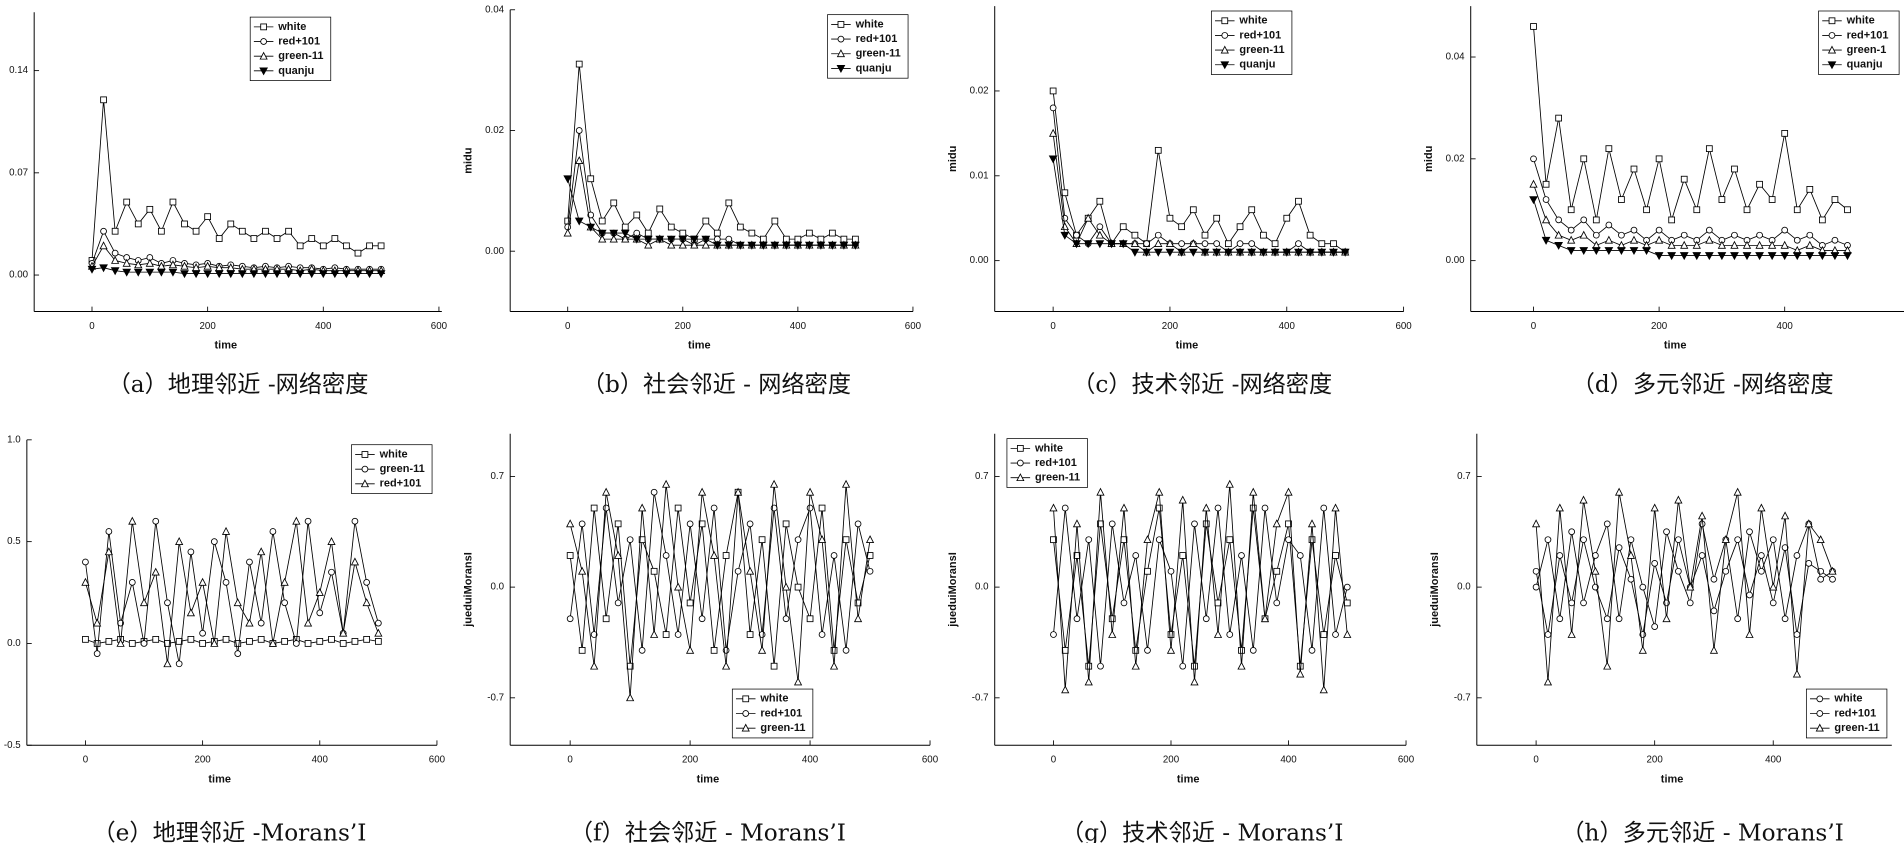 The height and width of the screenshot is (843, 1904). What do you see at coordinates (1287, 326) in the screenshot?
I see `x-tick-label: 400` at bounding box center [1287, 326].